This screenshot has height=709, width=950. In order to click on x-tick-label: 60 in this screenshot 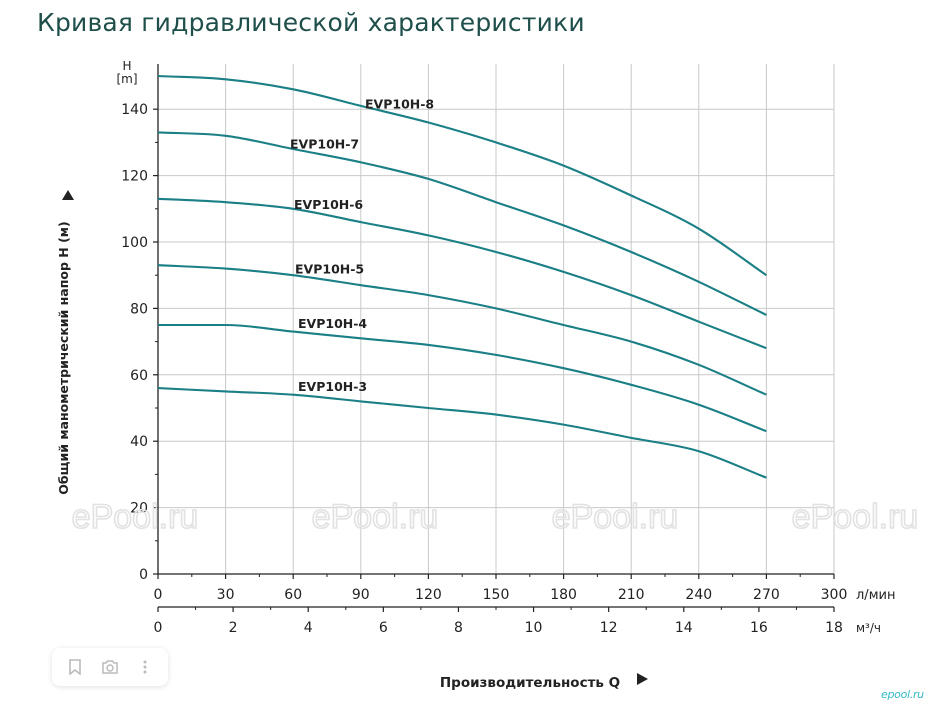, I will do `click(293, 595)`.